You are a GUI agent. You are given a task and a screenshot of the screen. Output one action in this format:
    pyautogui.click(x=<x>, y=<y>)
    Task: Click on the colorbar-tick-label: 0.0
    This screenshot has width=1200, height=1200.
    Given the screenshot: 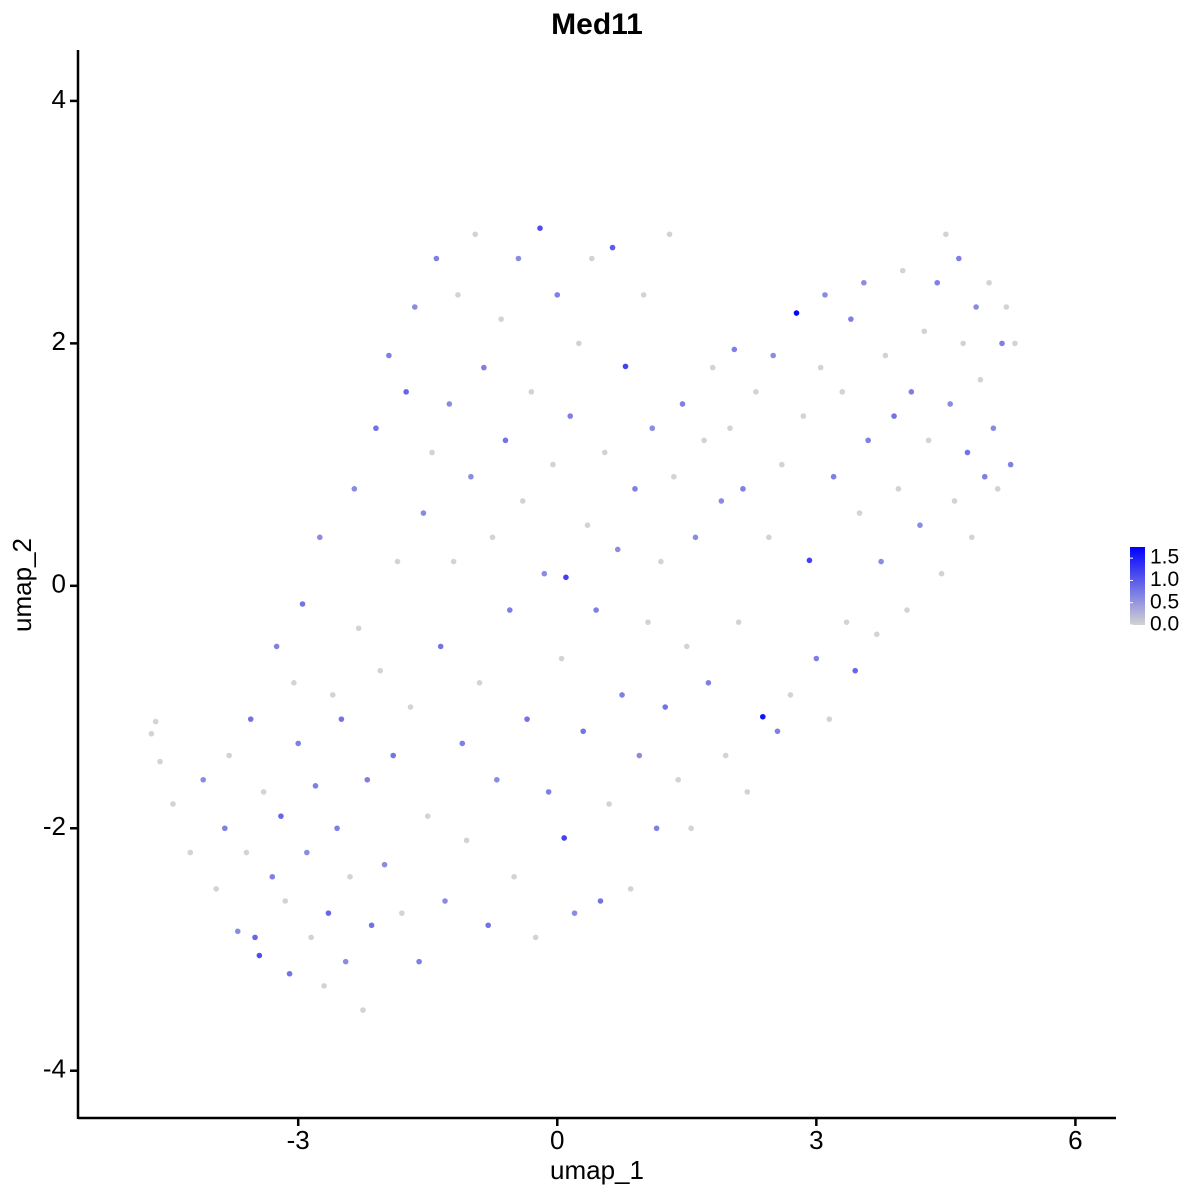 What is the action you would take?
    pyautogui.click(x=1164, y=624)
    